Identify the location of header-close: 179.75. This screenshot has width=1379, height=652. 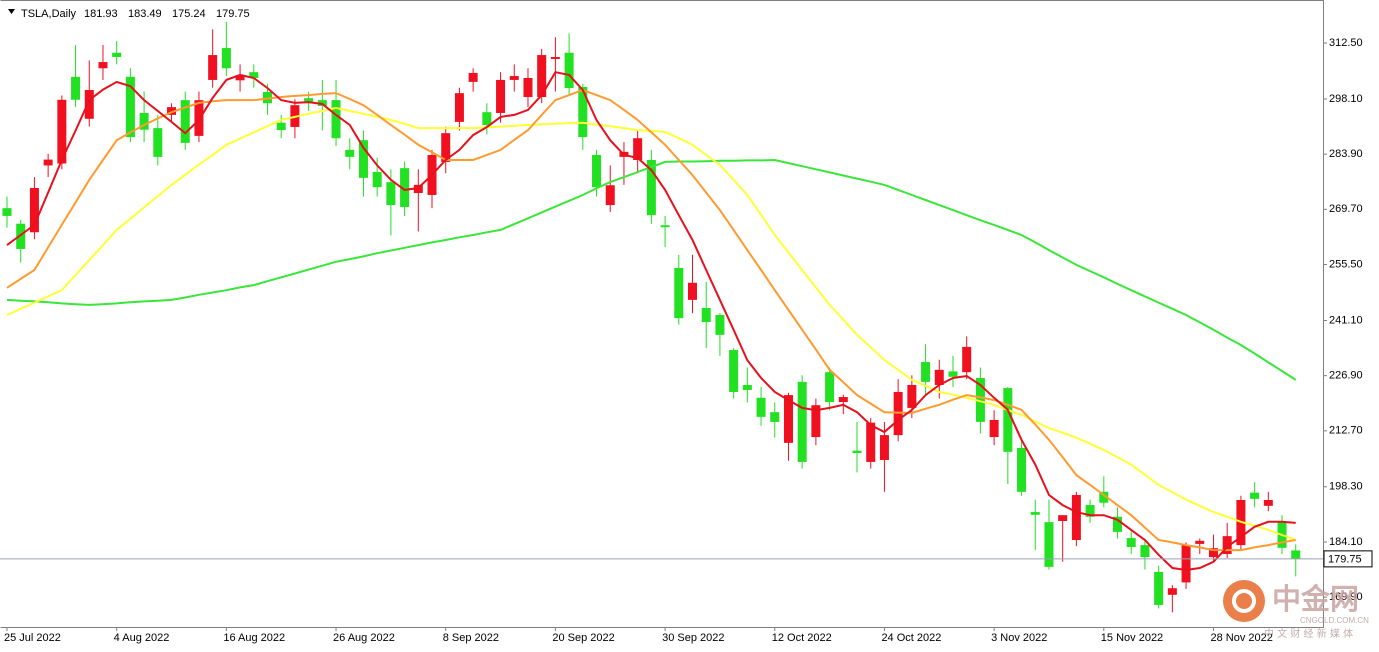
(233, 14).